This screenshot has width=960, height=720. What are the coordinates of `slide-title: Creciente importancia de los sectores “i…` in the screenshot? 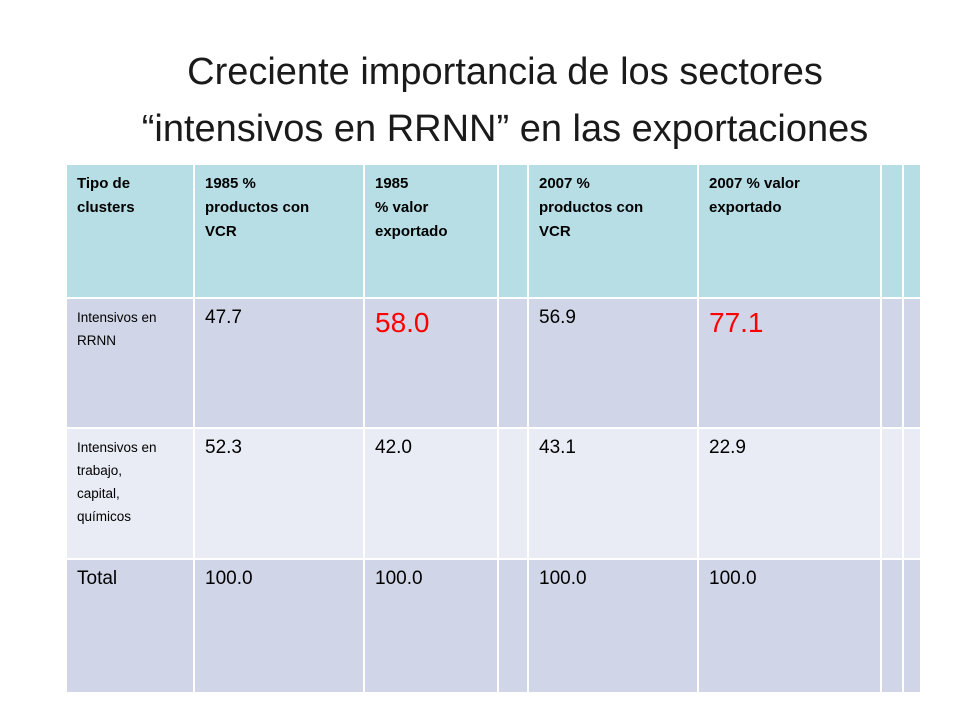 It's located at (505, 101).